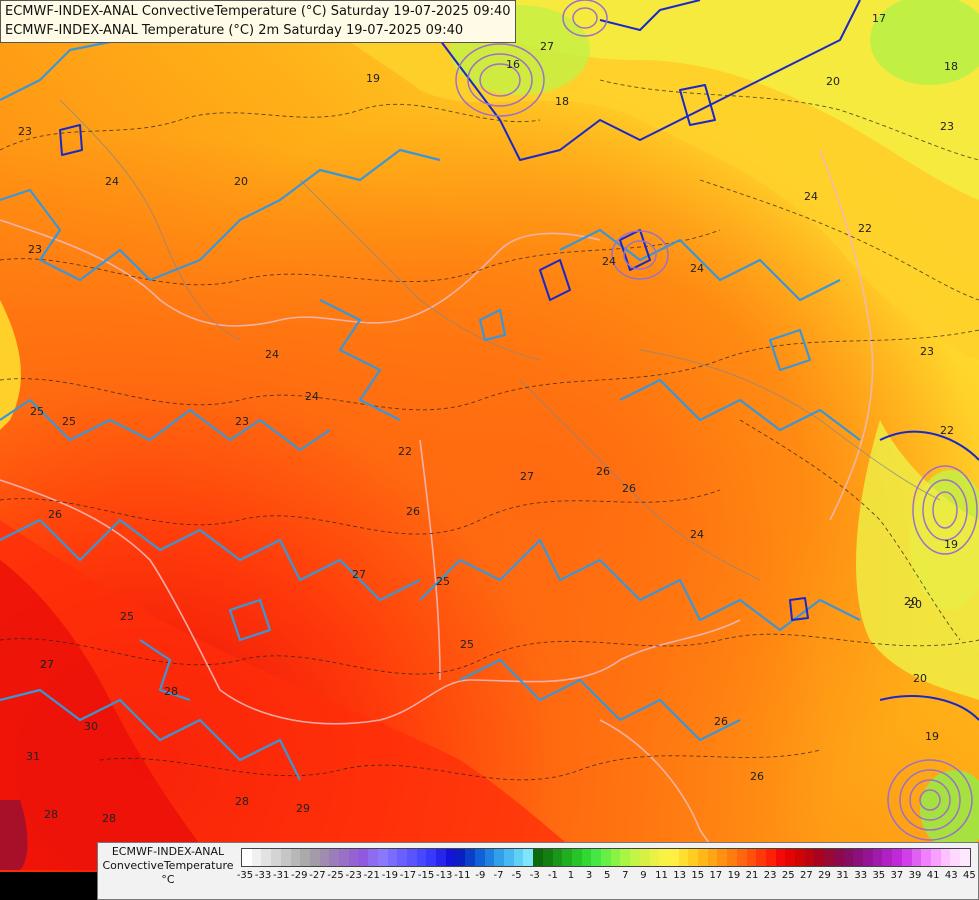 The width and height of the screenshot is (979, 900). What do you see at coordinates (606, 857) in the screenshot?
I see `legend-color-bar` at bounding box center [606, 857].